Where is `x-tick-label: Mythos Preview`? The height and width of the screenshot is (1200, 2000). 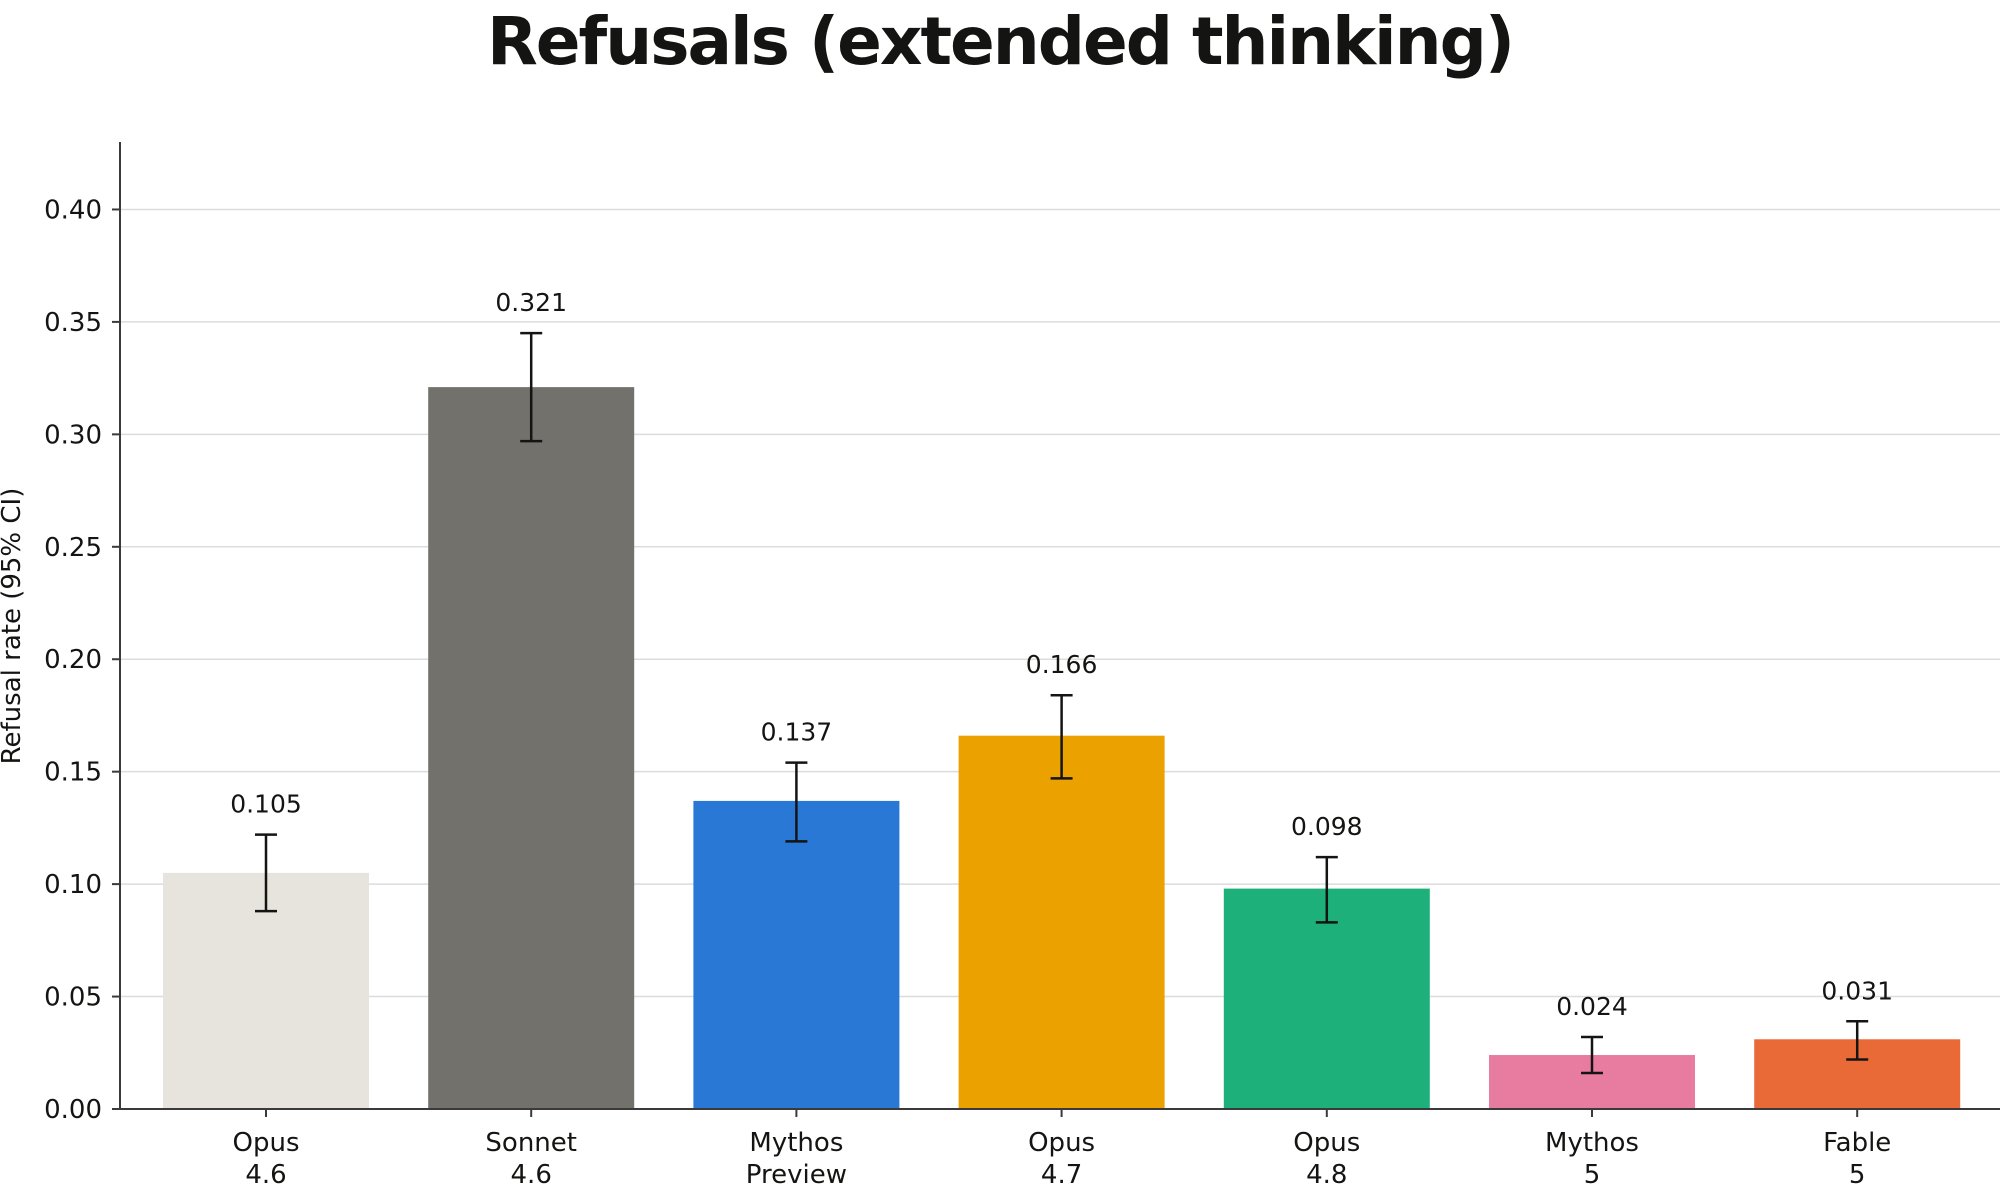 x-tick-label: Mythos Preview is located at coordinates (796, 1159).